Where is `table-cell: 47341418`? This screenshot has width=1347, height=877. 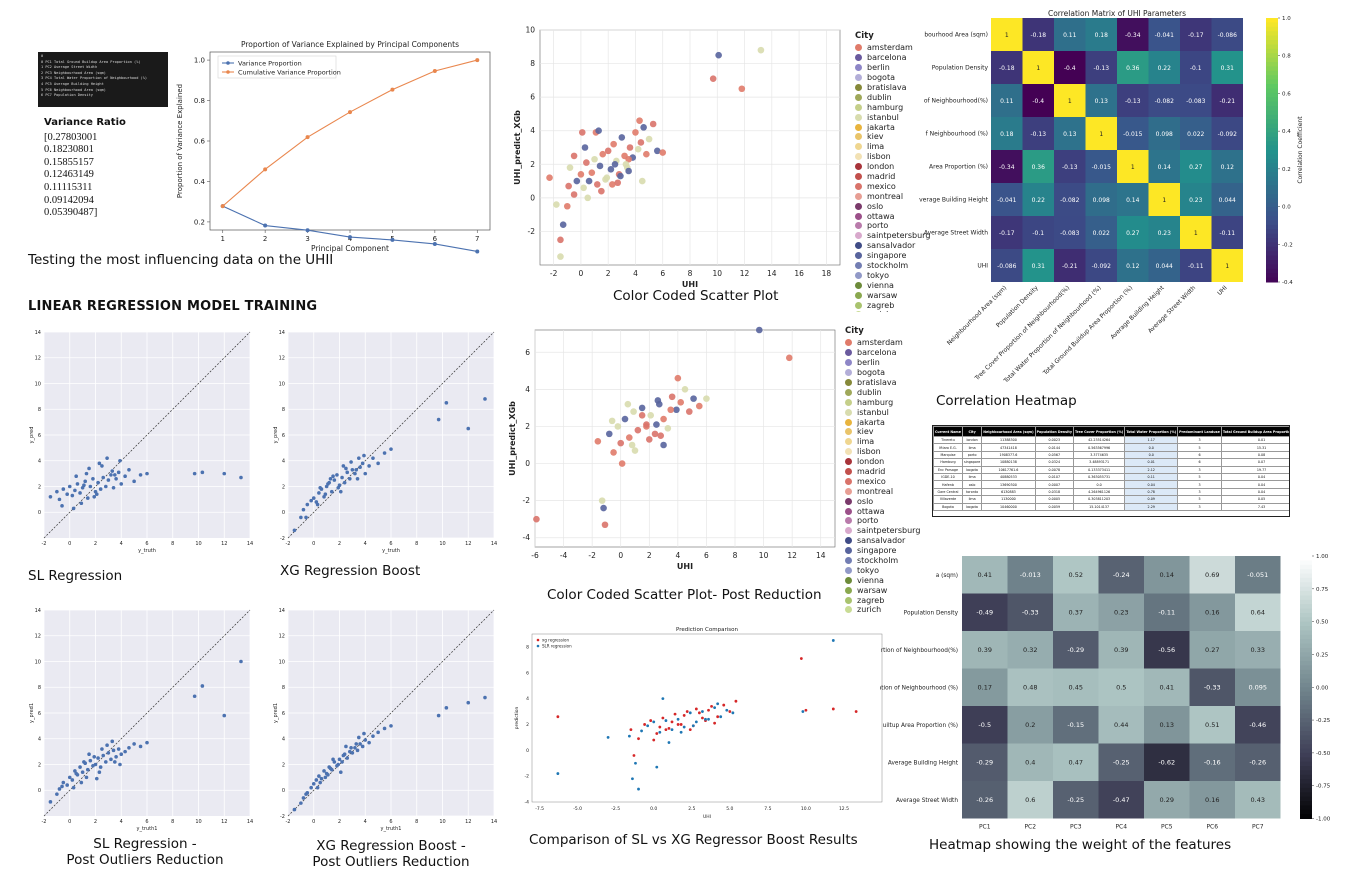
table-cell: 47341418 is located at coordinates (1008, 447).